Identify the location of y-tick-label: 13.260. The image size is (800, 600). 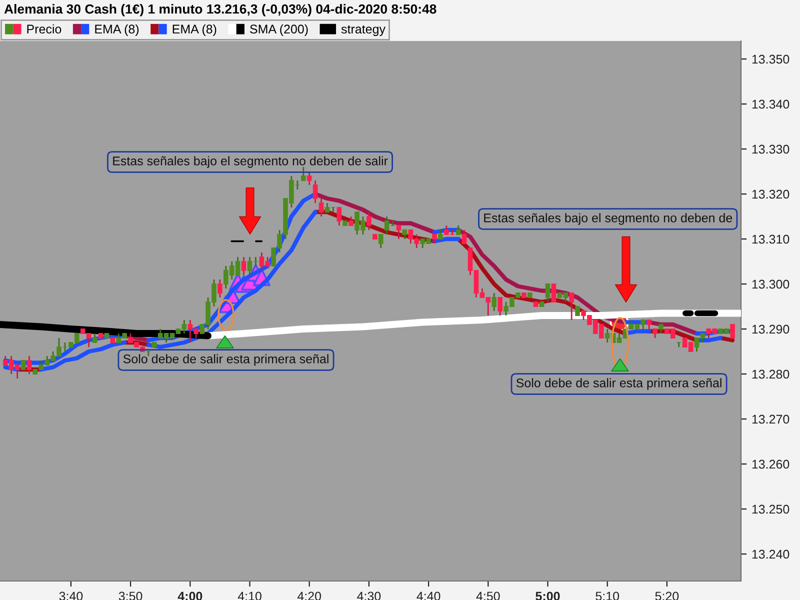
(771, 464).